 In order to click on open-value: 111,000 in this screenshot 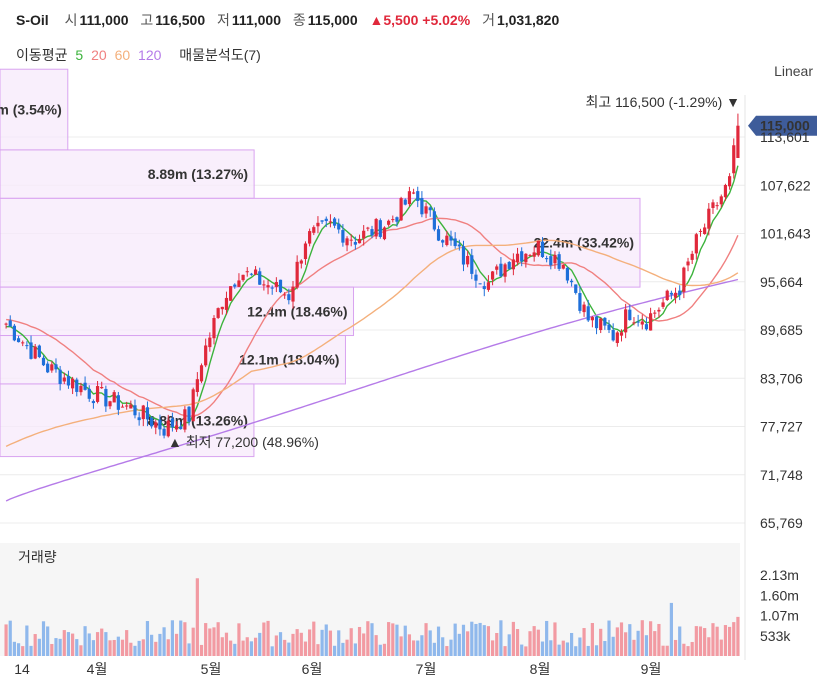, I will do `click(104, 20)`.